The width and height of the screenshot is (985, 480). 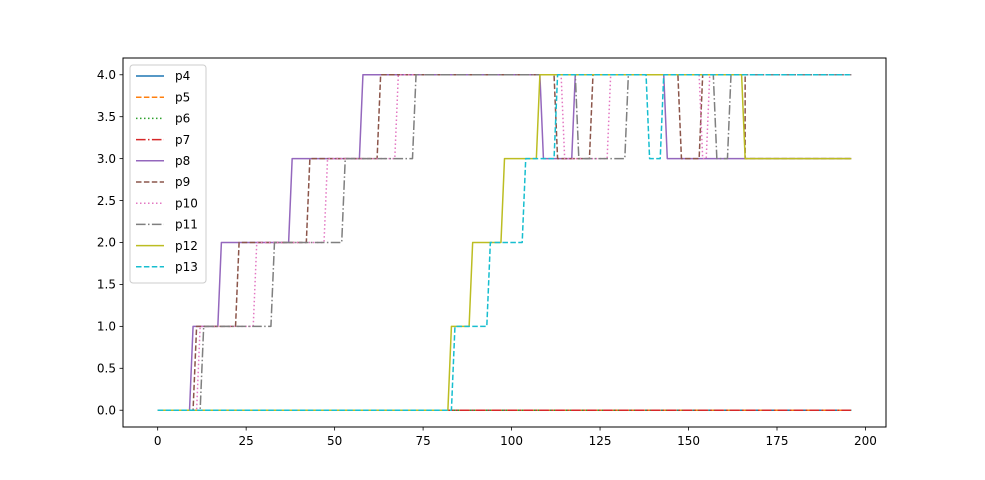 I want to click on legend-label-p8: p8, so click(x=182, y=161).